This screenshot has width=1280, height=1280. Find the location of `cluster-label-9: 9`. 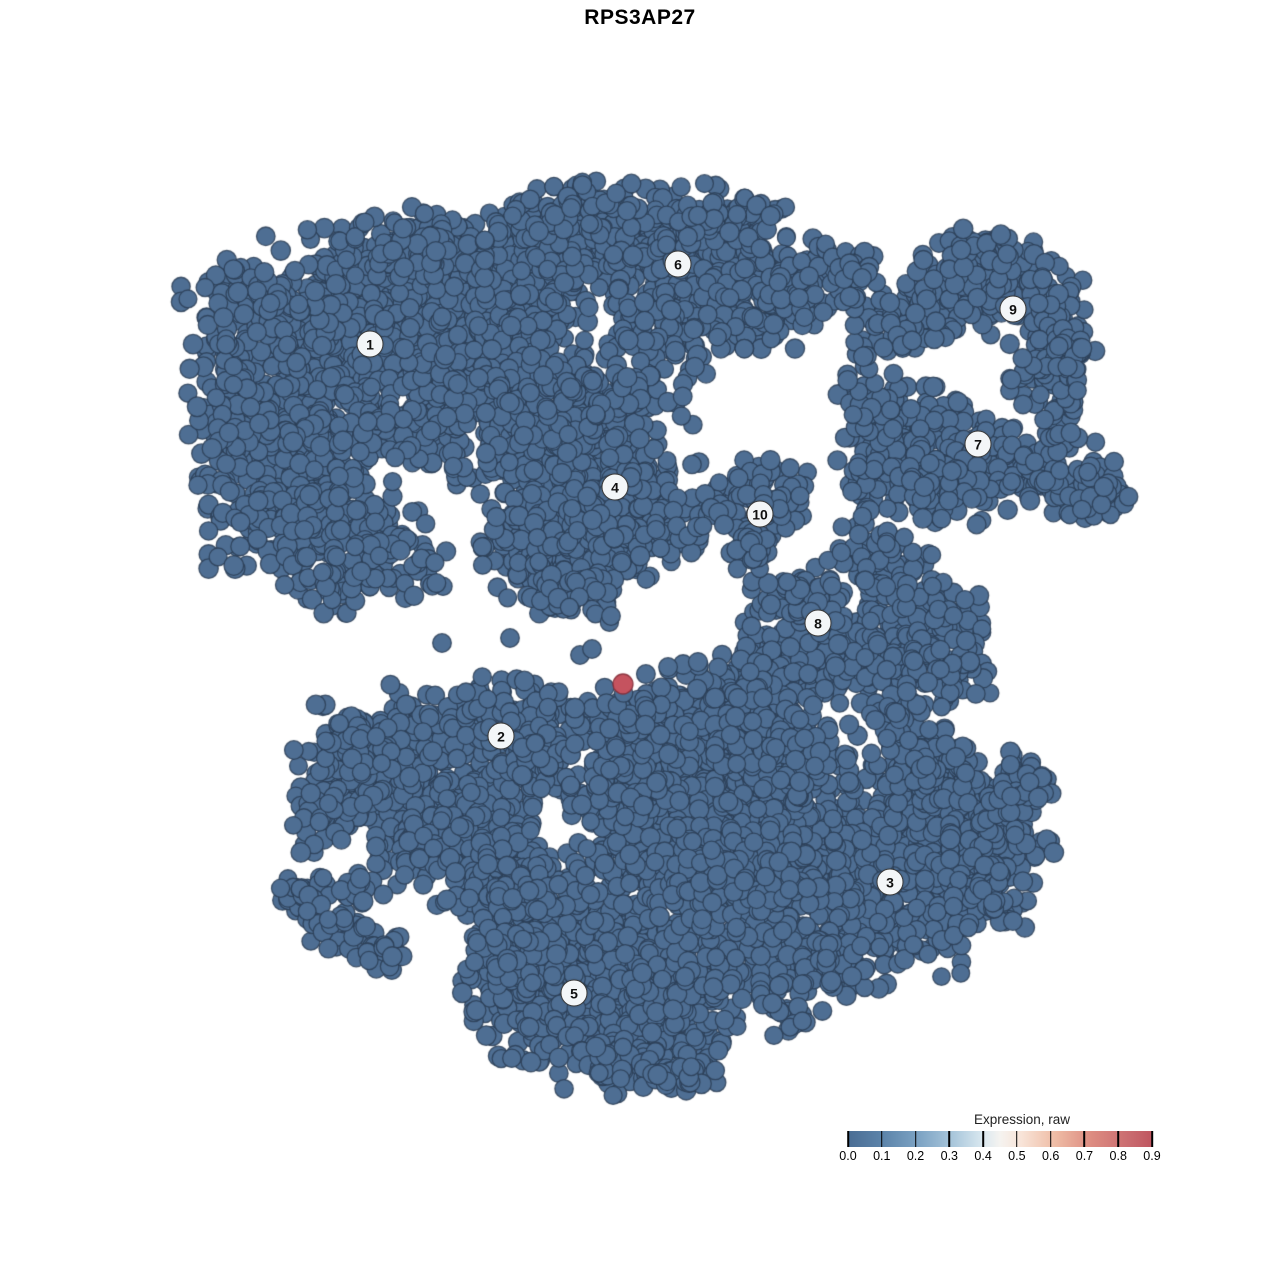

cluster-label-9: 9 is located at coordinates (1013, 309).